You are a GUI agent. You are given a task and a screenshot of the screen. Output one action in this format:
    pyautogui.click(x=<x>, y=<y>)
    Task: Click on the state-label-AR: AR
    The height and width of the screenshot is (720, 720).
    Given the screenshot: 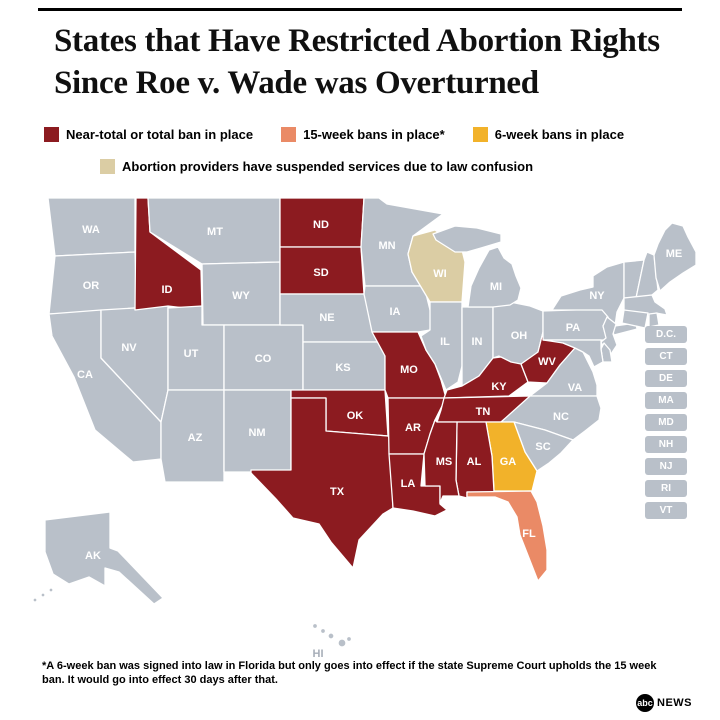 What is the action you would take?
    pyautogui.click(x=413, y=428)
    